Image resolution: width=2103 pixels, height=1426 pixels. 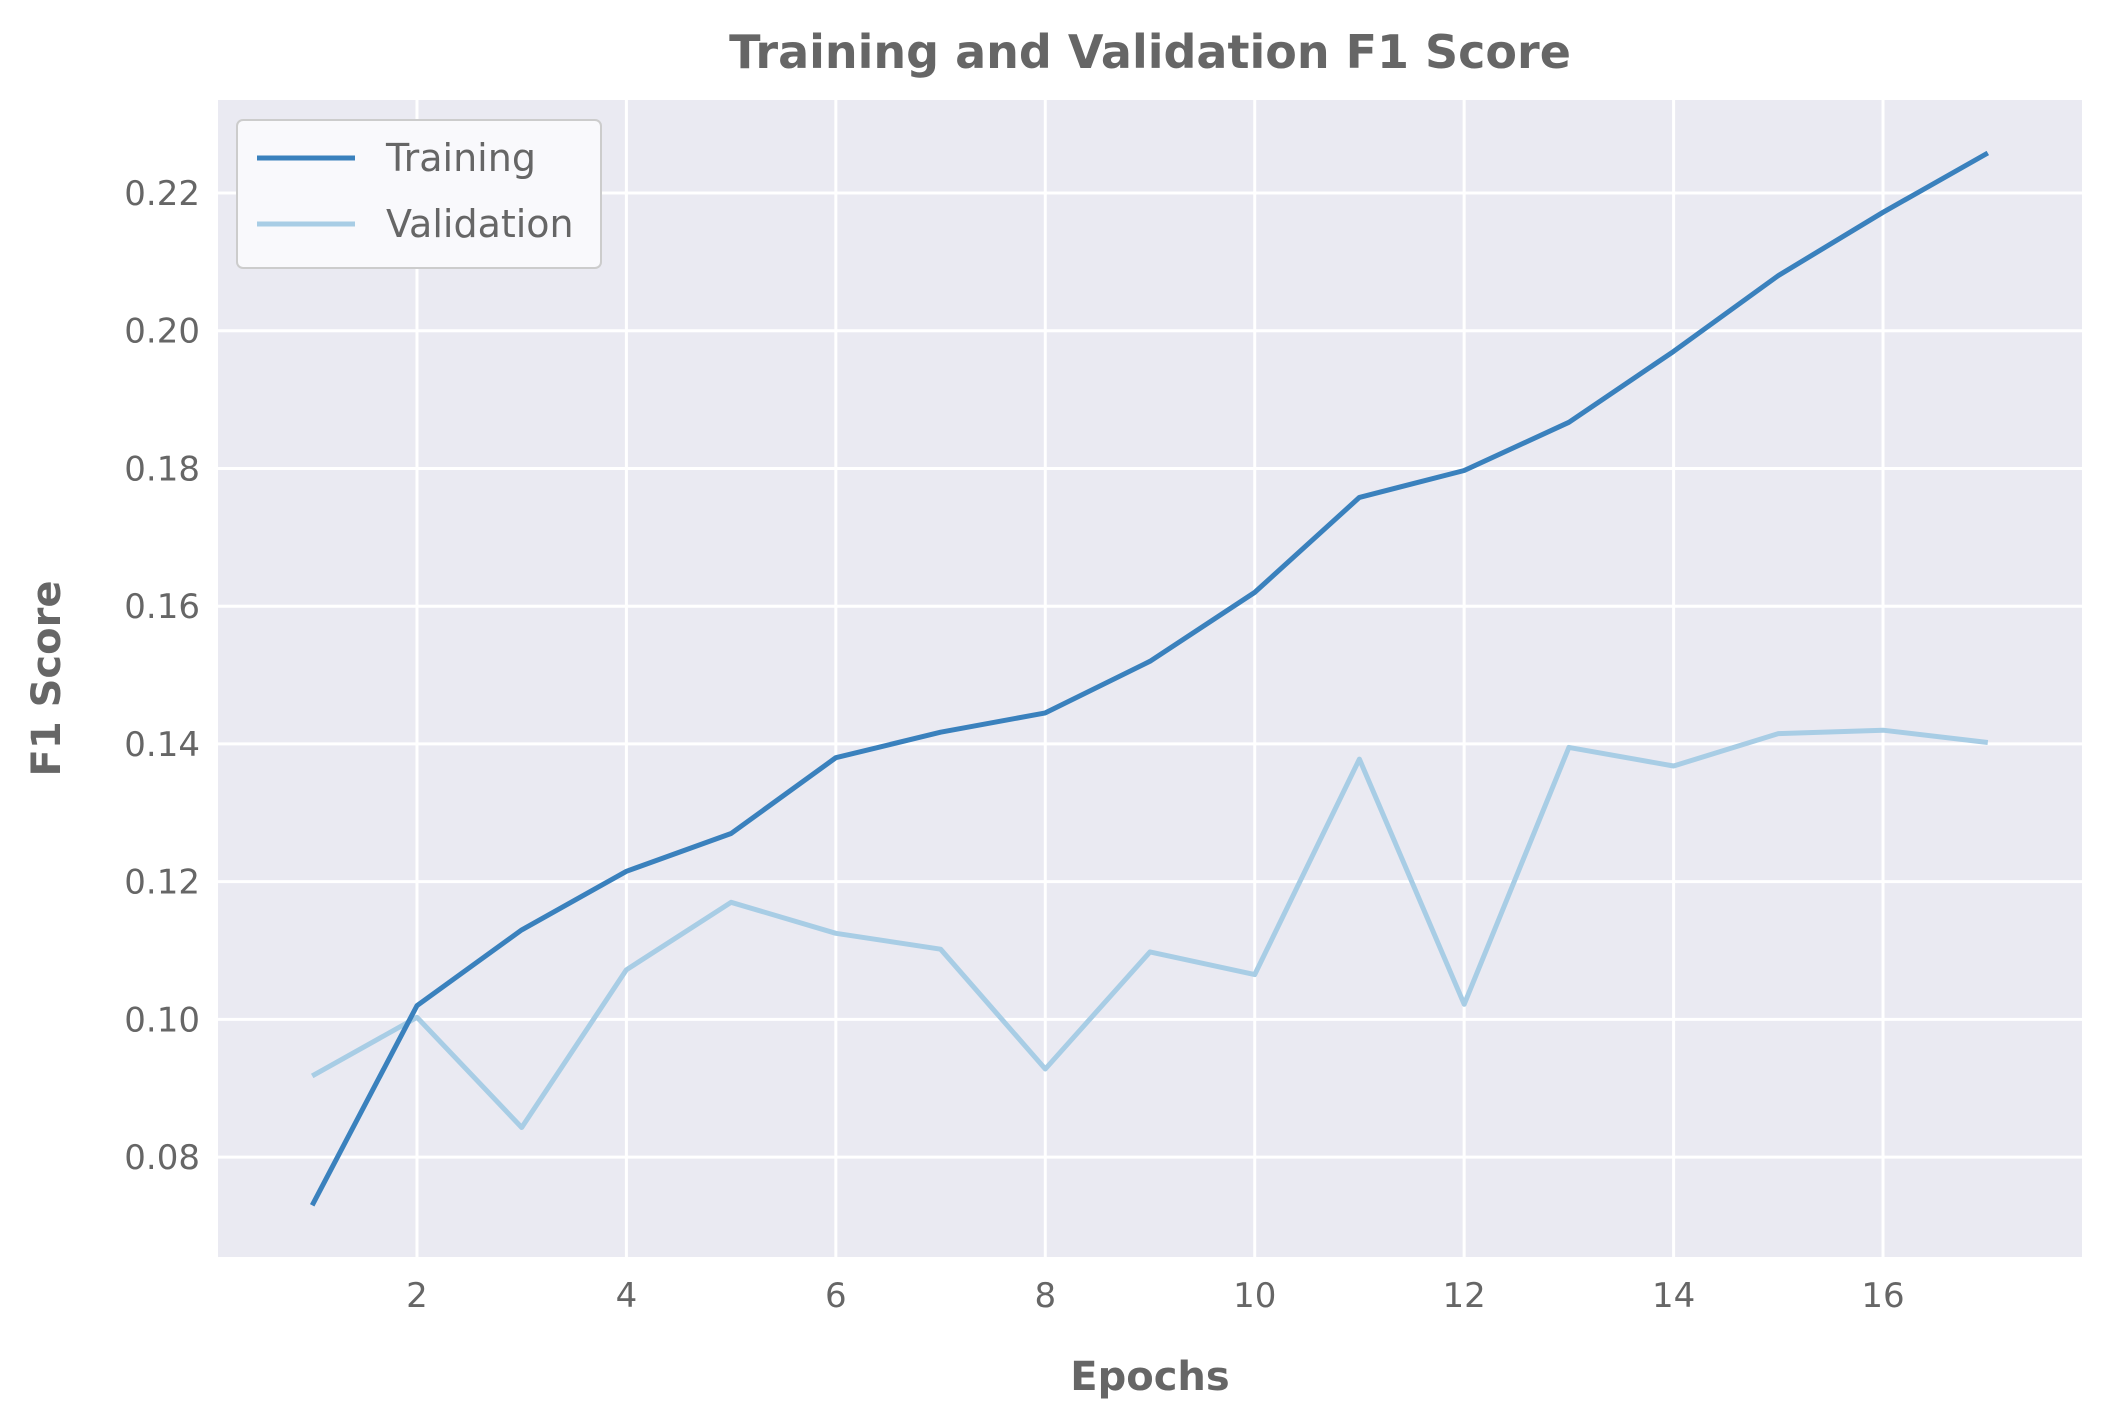 I want to click on x-tick-label: 6, so click(x=836, y=1296).